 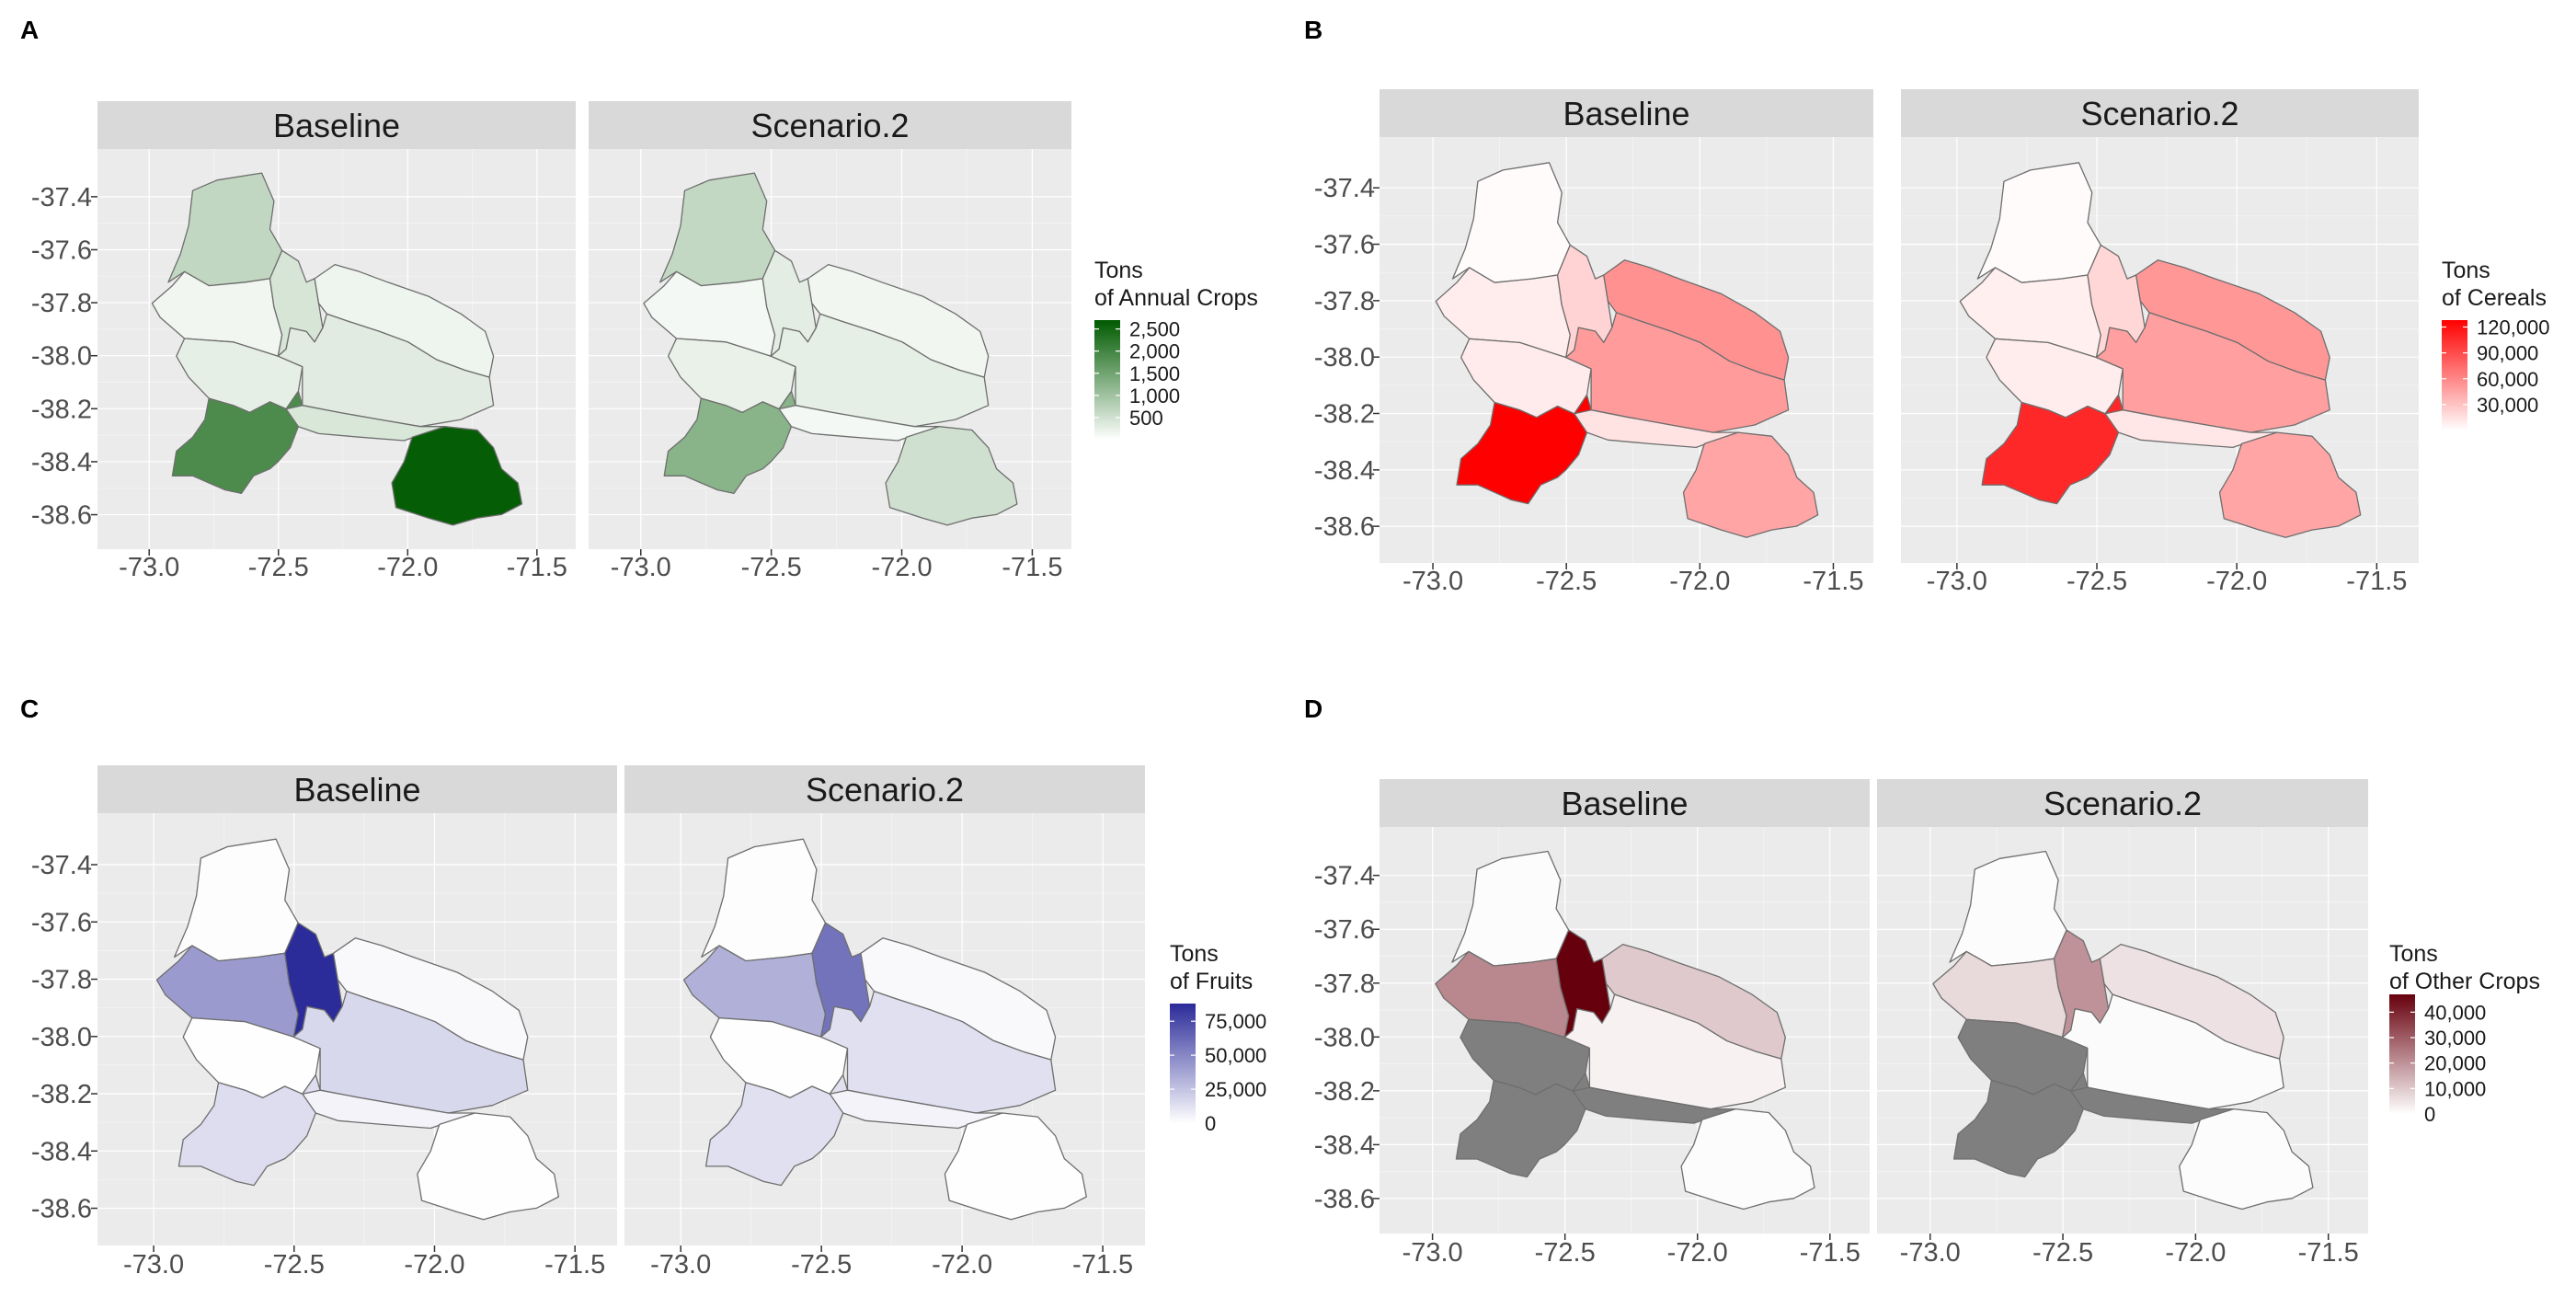 I want to click on panel-label-b: B, so click(x=1313, y=30).